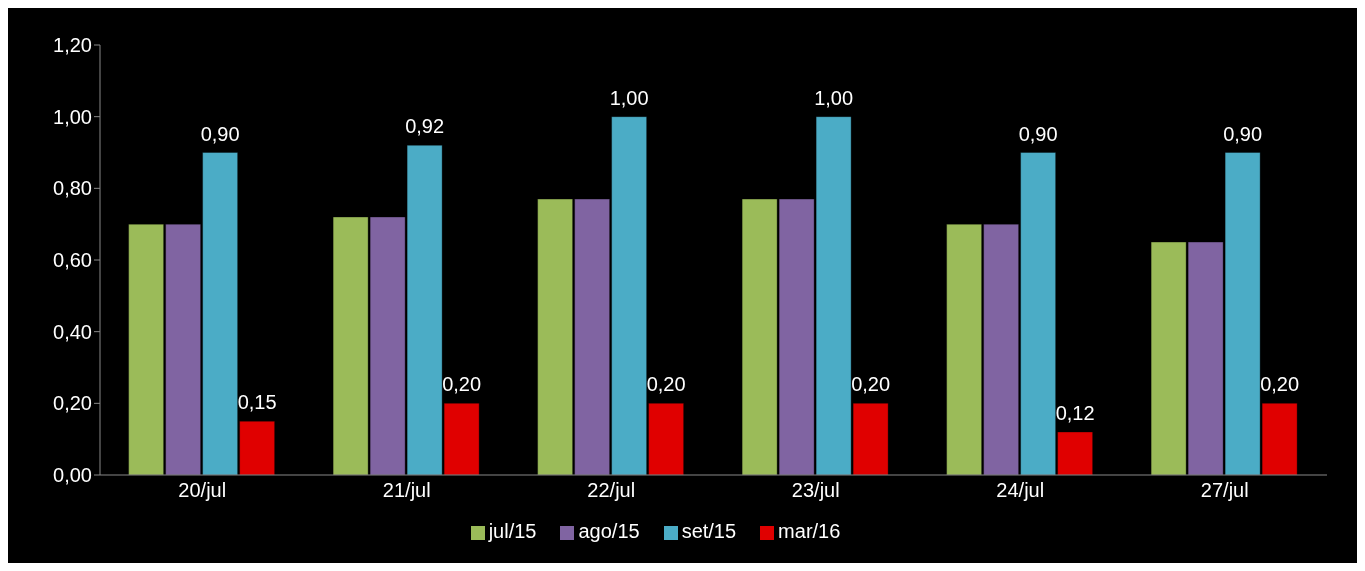  I want to click on legend-label: mar/16, so click(809, 531).